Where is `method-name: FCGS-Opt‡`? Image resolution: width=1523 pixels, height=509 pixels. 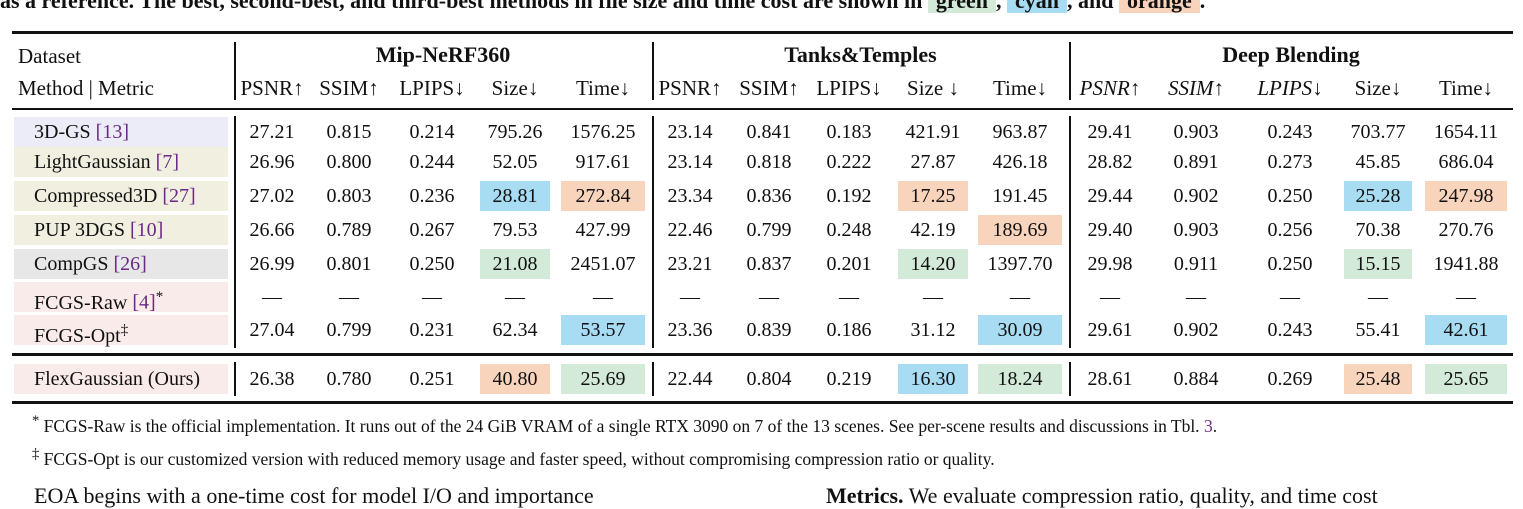 method-name: FCGS-Opt‡ is located at coordinates (126, 331).